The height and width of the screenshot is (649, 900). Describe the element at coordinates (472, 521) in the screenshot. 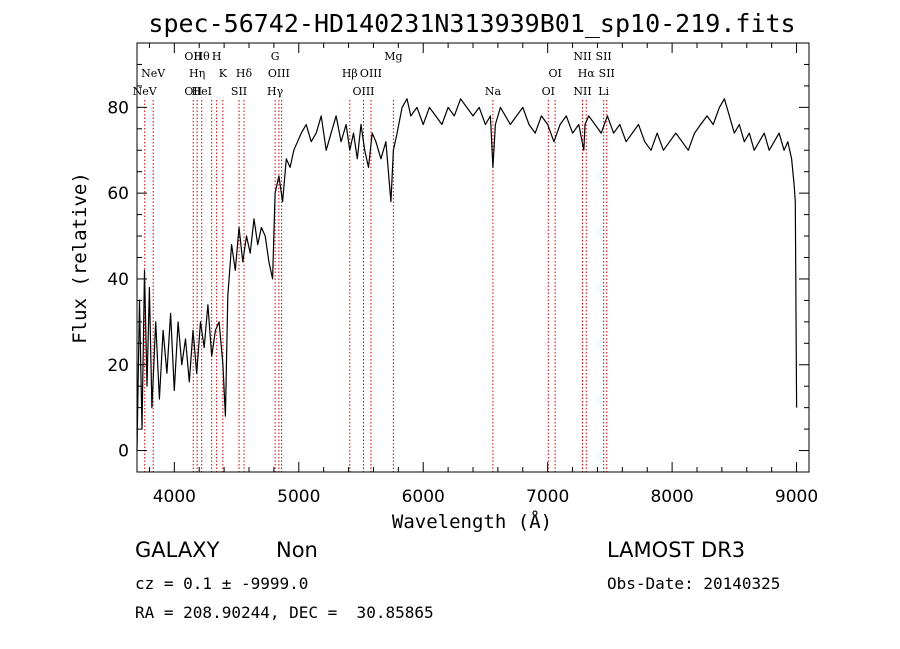

I see `x-axis-label: Wavelength (Å)` at that location.